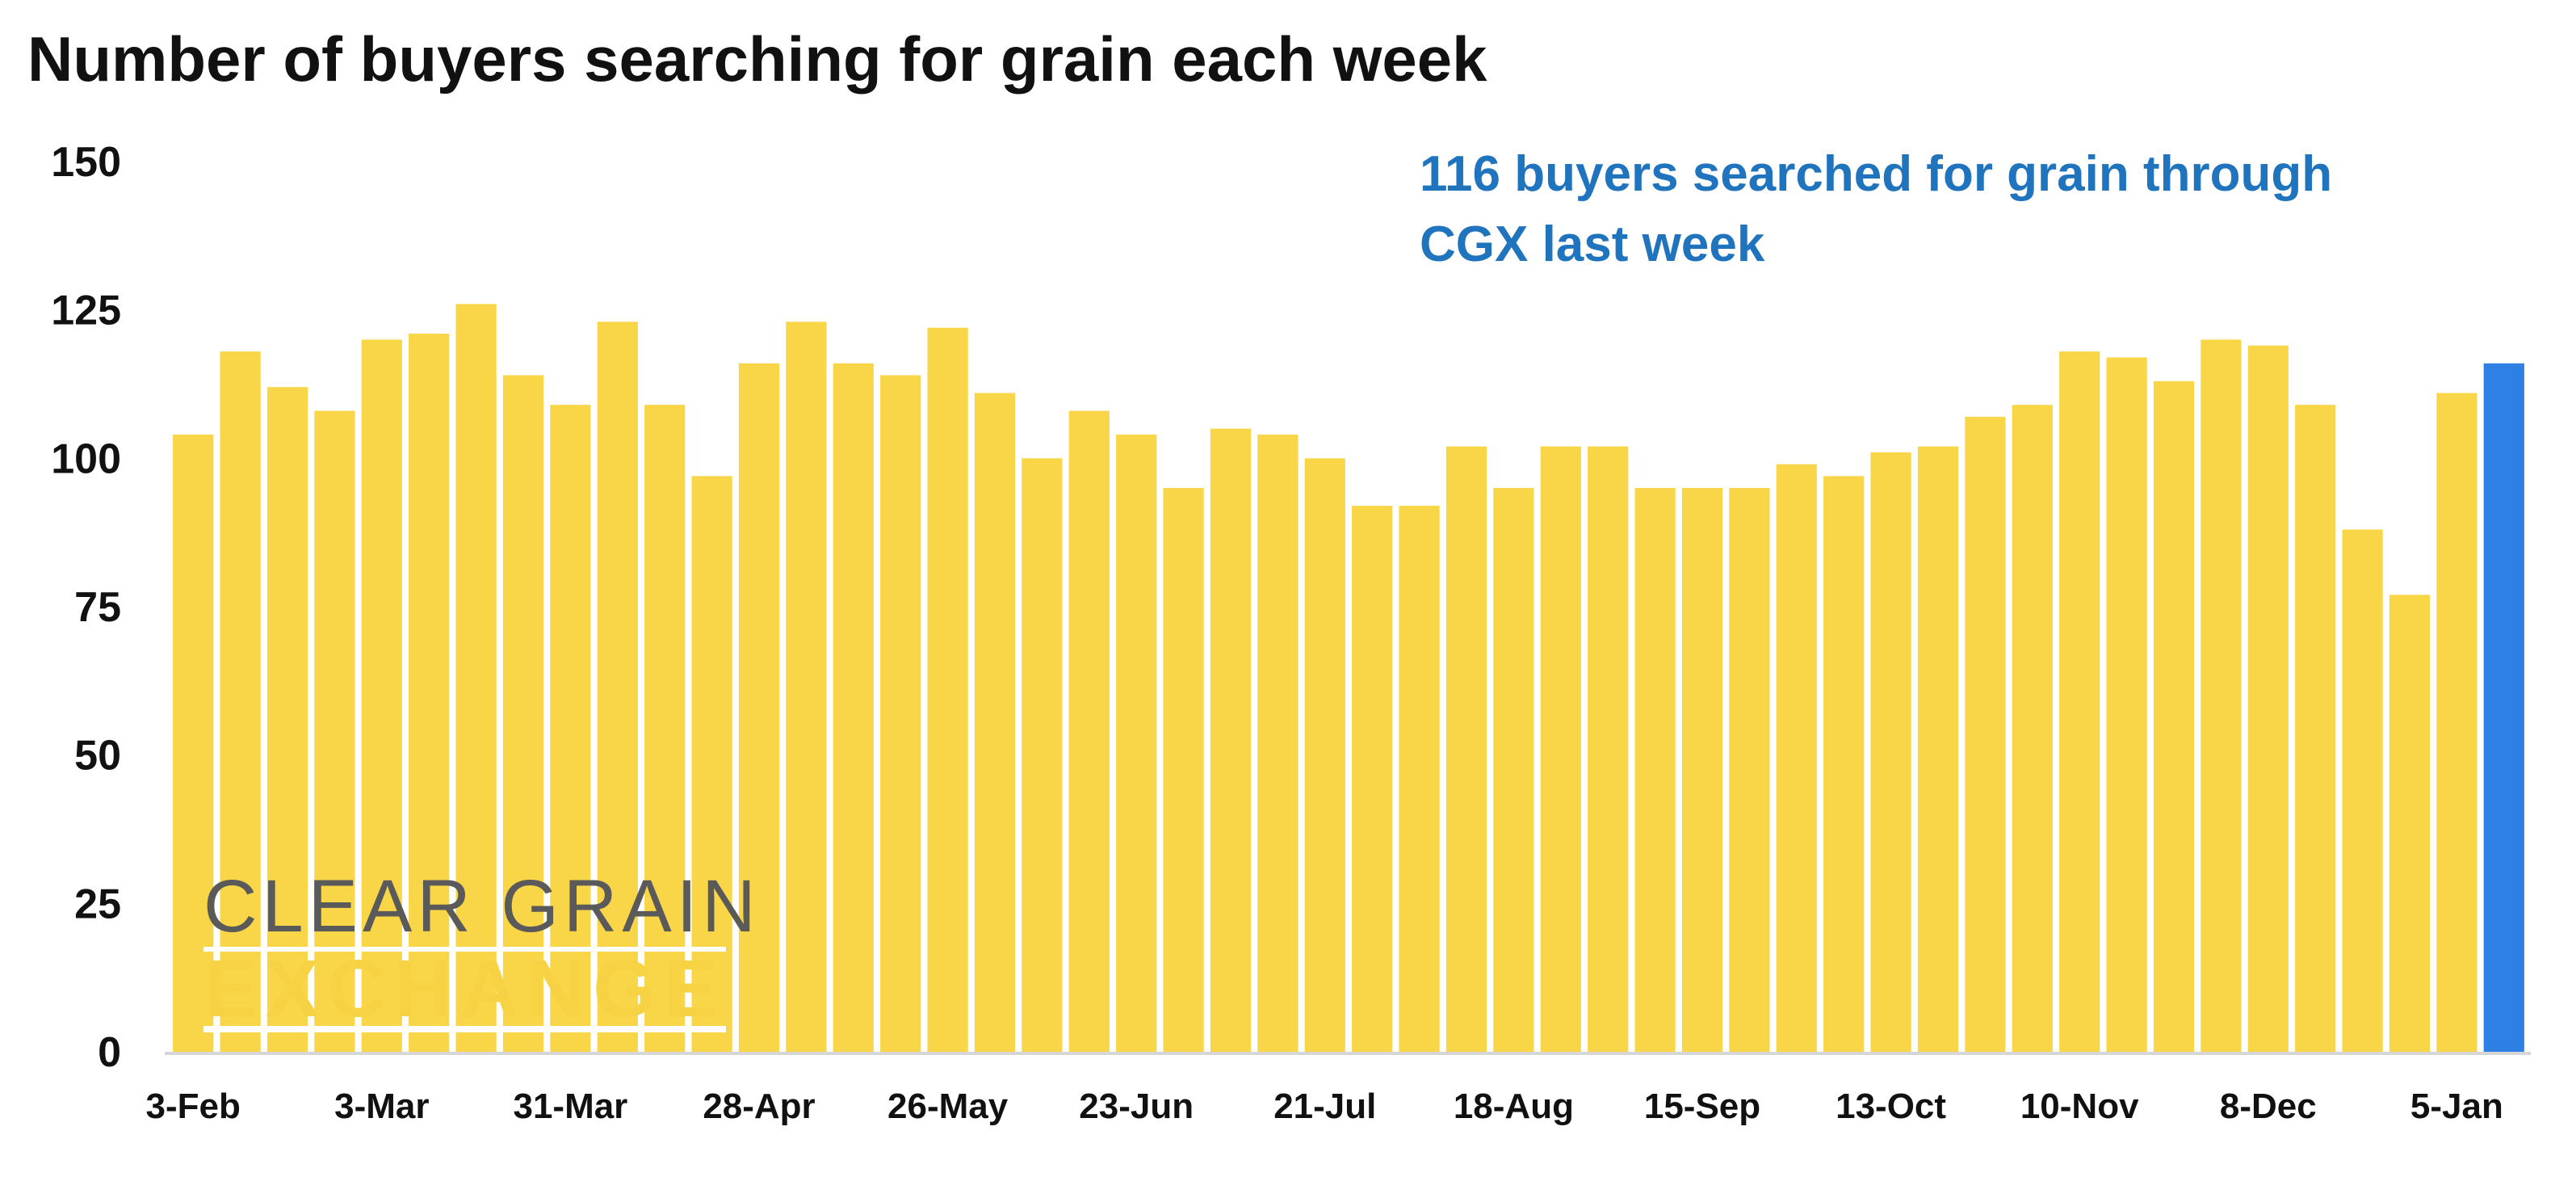 The height and width of the screenshot is (1177, 2576). Describe the element at coordinates (2079, 1106) in the screenshot. I see `x-tick-label: 10-Nov` at that location.